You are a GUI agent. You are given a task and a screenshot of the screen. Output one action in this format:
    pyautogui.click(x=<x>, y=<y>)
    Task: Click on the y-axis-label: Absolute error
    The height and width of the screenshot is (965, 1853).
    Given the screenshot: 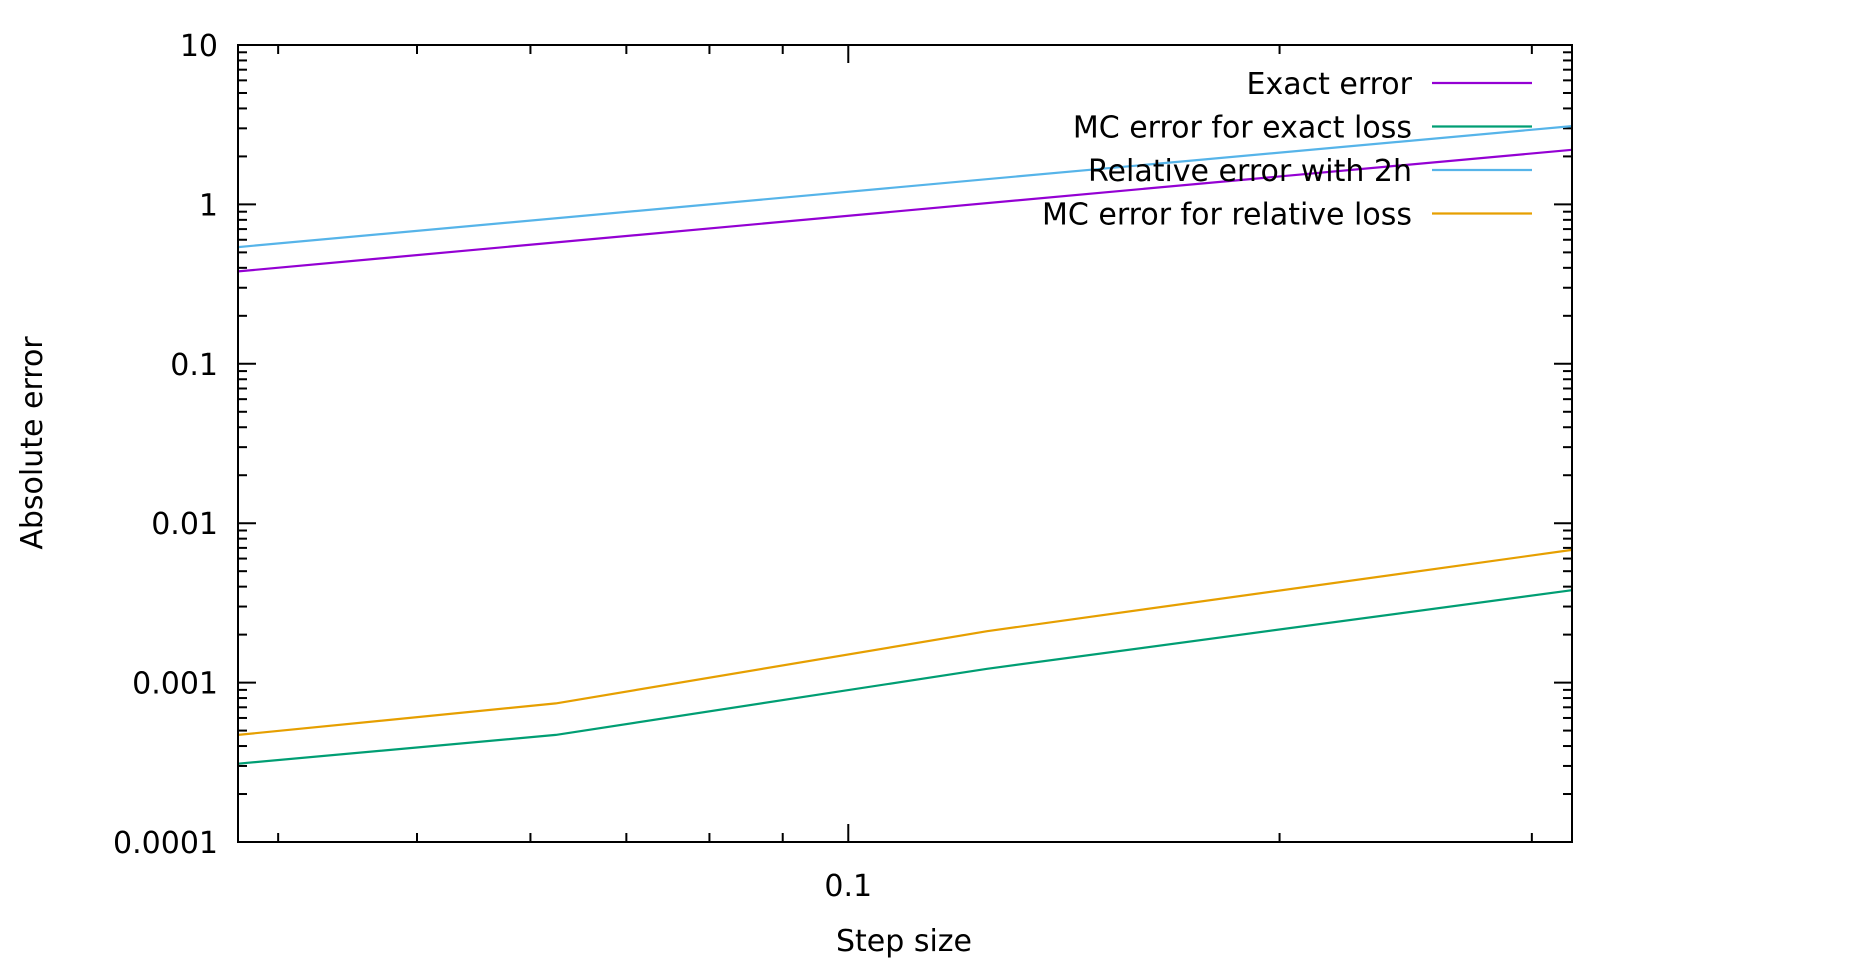 What is the action you would take?
    pyautogui.click(x=32, y=443)
    